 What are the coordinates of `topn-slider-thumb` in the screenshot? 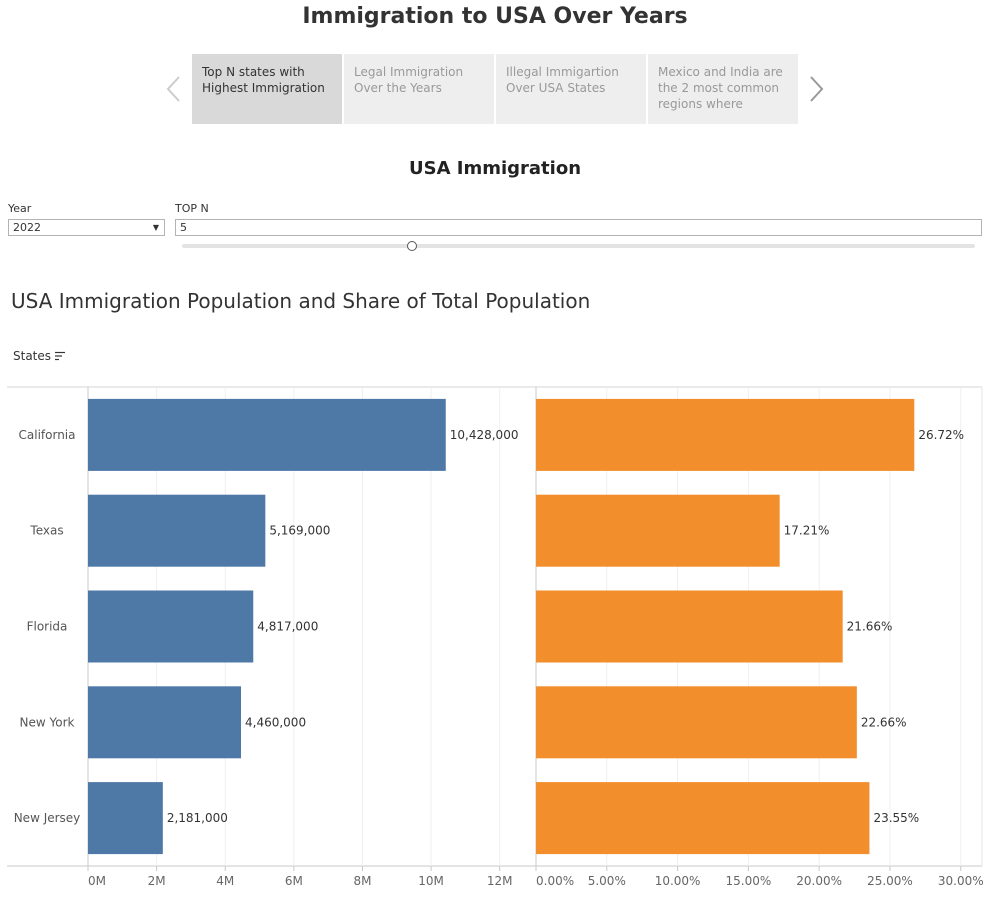 It's located at (411, 246).